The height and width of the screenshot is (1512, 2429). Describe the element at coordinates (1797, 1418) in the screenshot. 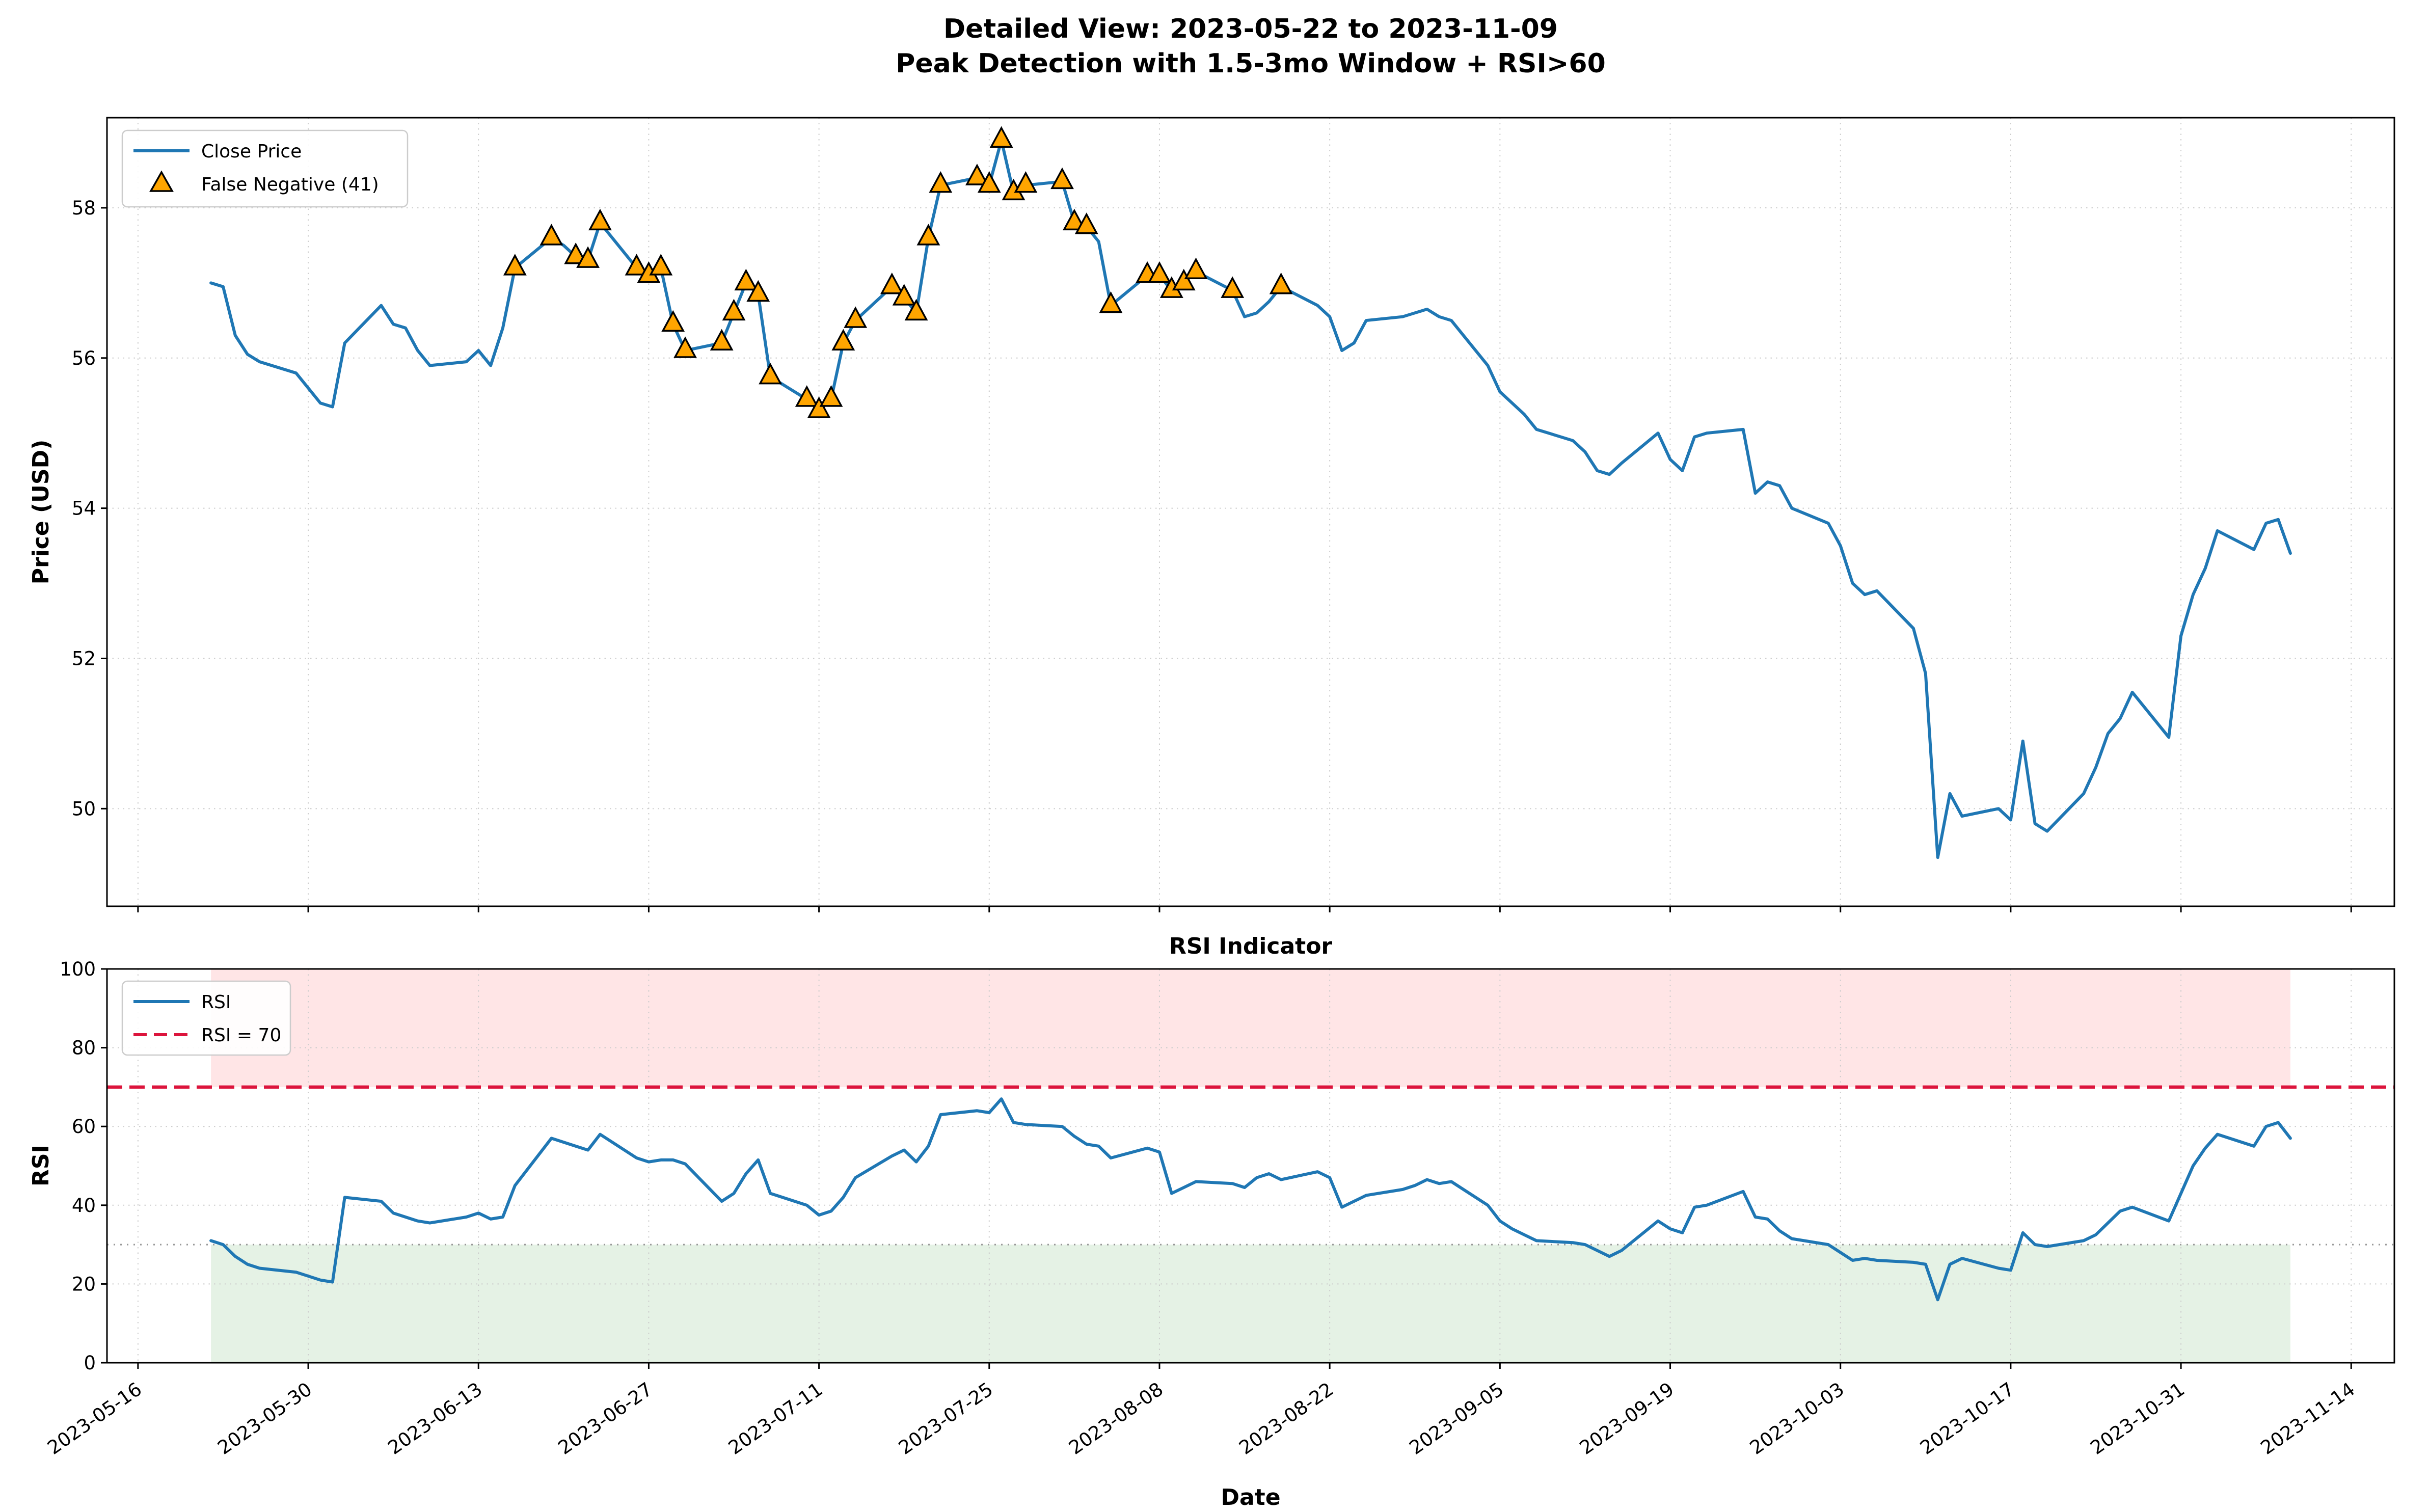

I see `x-tick-label: 2023-10-03` at that location.